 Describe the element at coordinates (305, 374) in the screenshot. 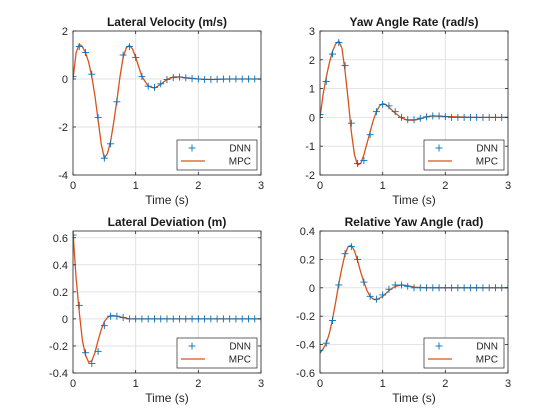

I see `y-tick-label: -0.6` at that location.